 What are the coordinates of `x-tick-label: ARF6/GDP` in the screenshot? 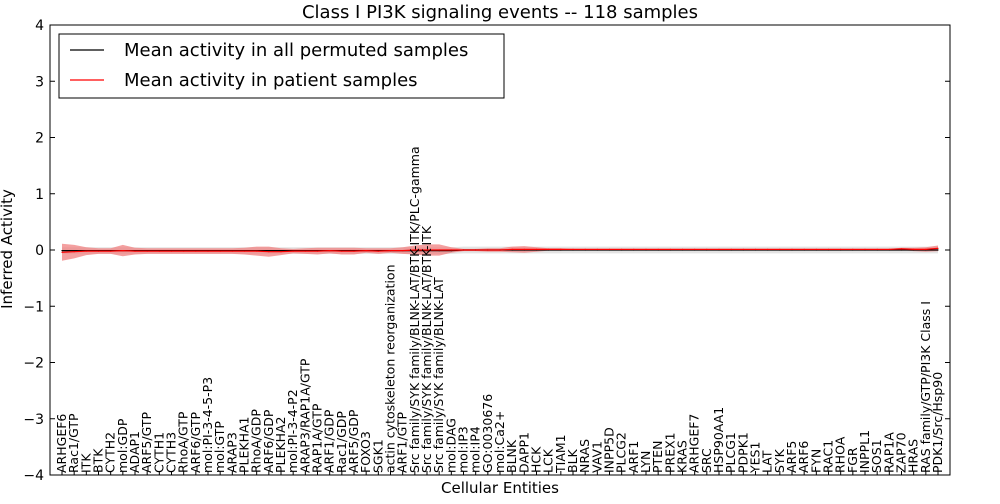 It's located at (268, 441).